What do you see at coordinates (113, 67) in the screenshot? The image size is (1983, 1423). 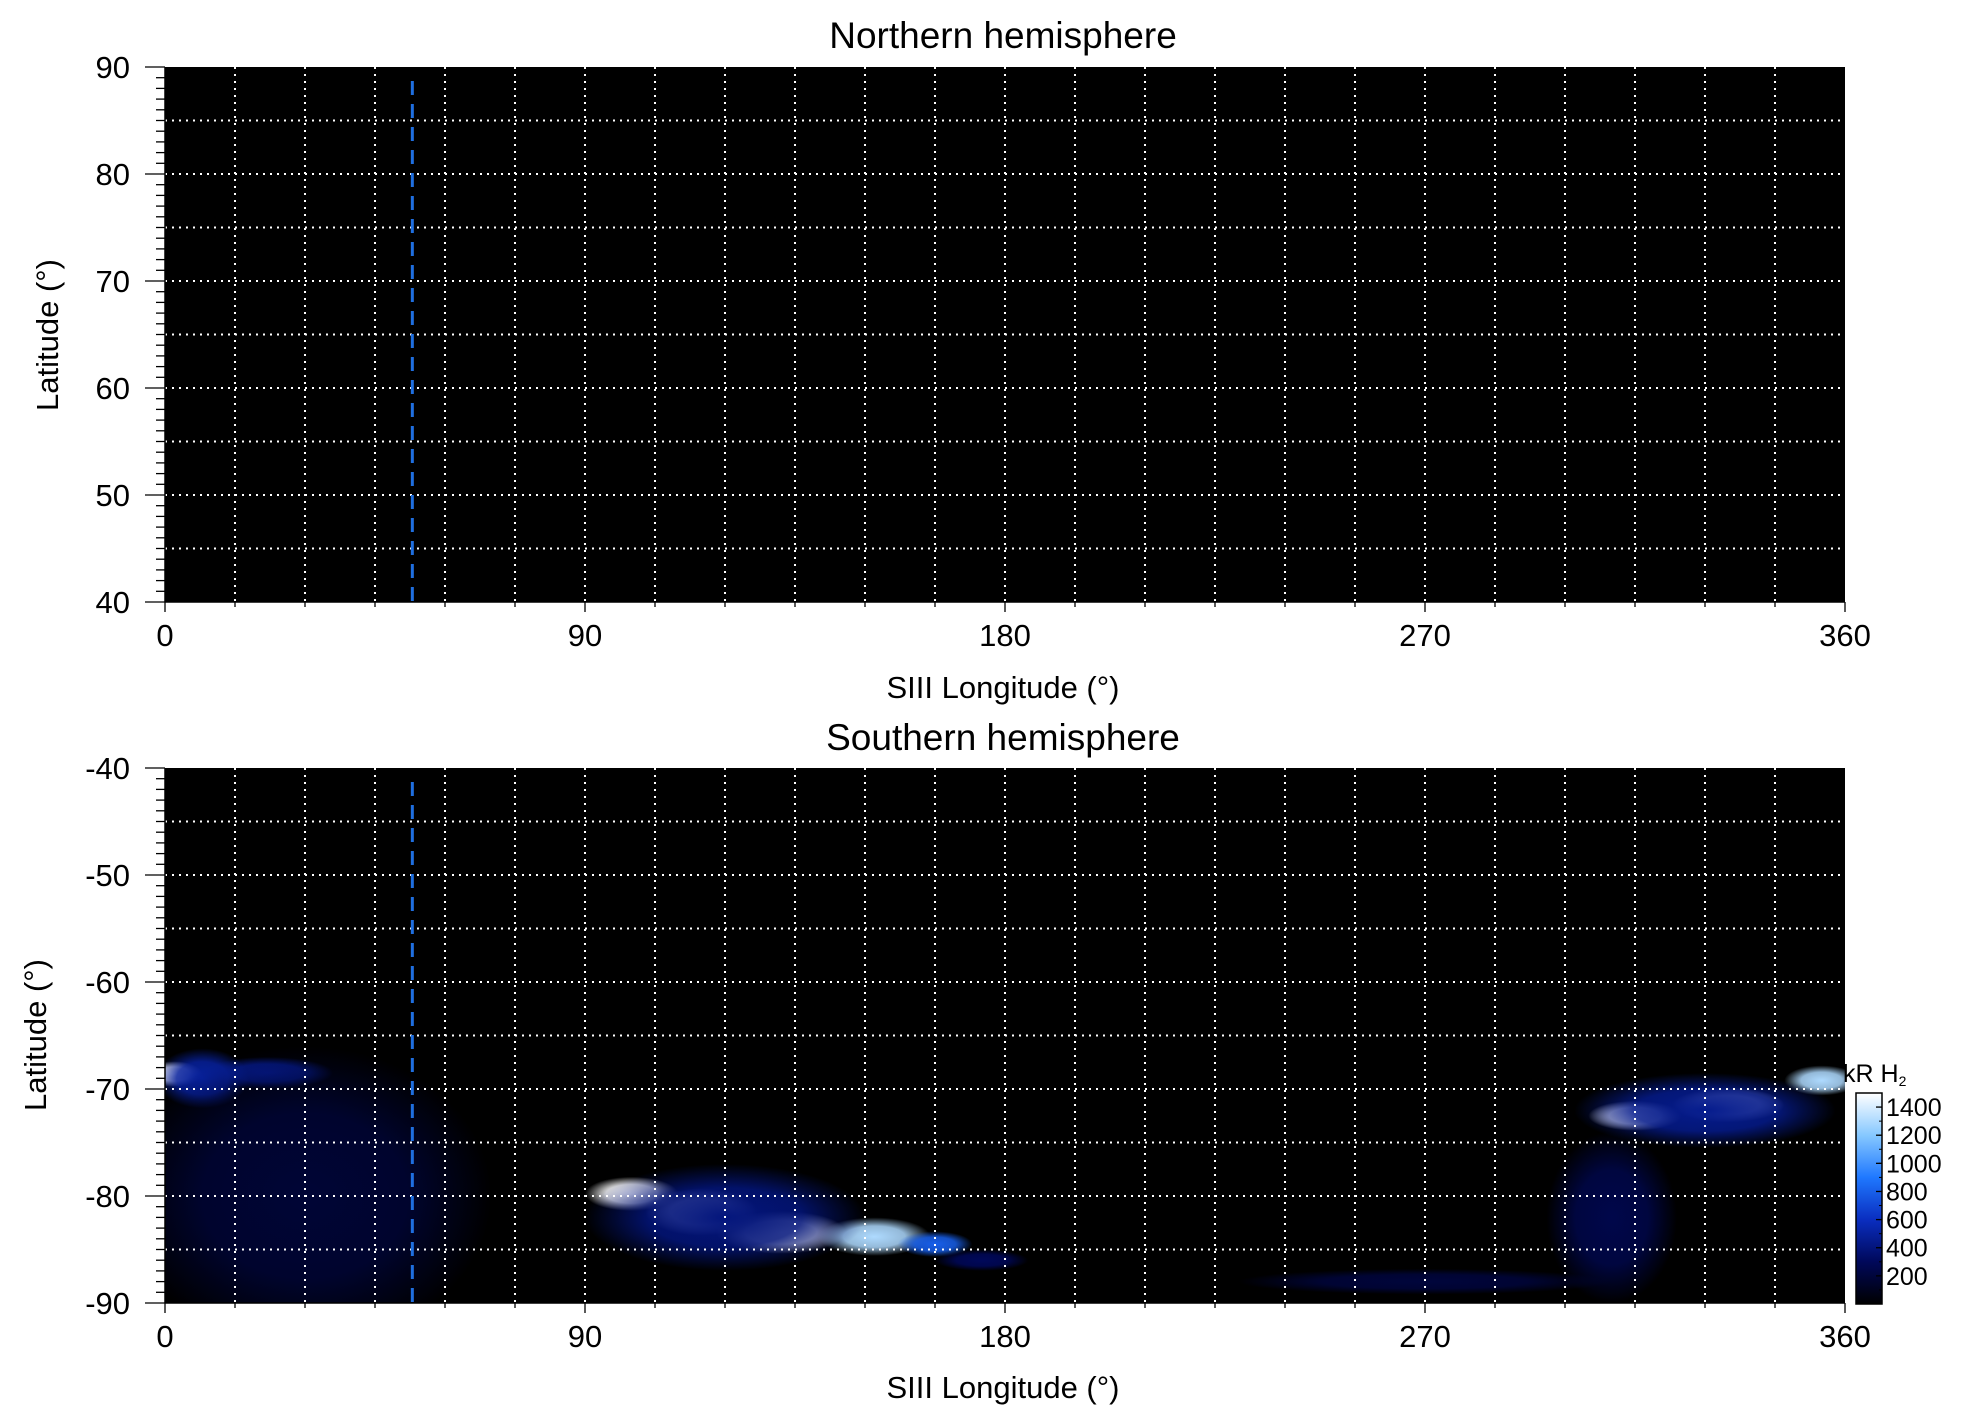 I see `y-tick-label: 90` at bounding box center [113, 67].